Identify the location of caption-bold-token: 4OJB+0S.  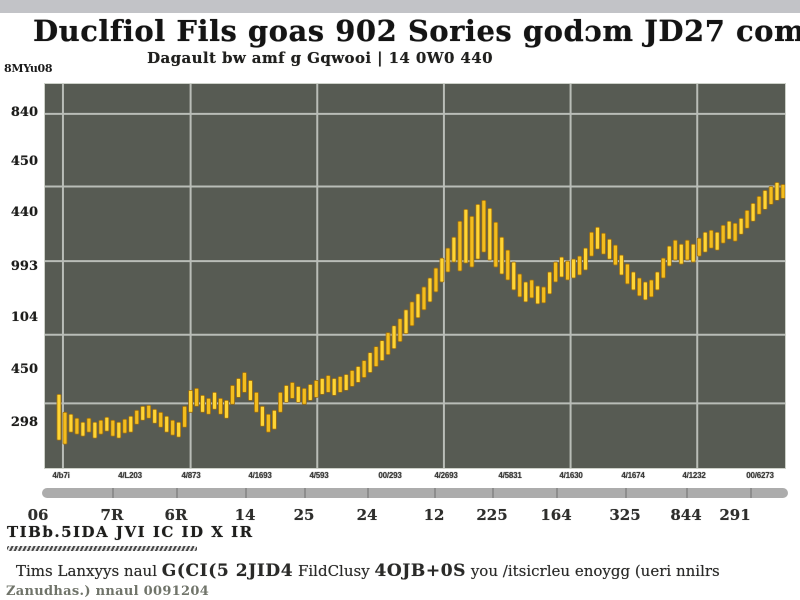
(420, 571).